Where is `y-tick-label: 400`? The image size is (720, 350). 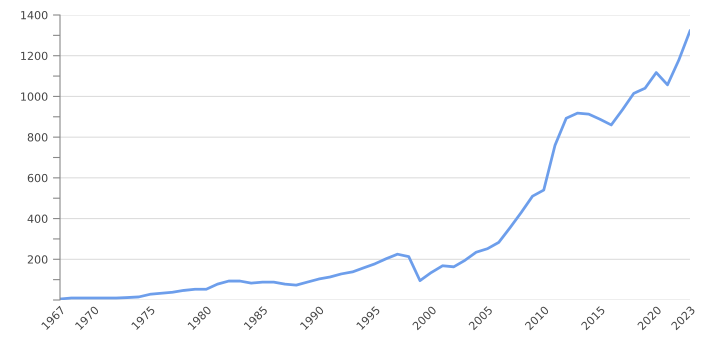 y-tick-label: 400 is located at coordinates (38, 218).